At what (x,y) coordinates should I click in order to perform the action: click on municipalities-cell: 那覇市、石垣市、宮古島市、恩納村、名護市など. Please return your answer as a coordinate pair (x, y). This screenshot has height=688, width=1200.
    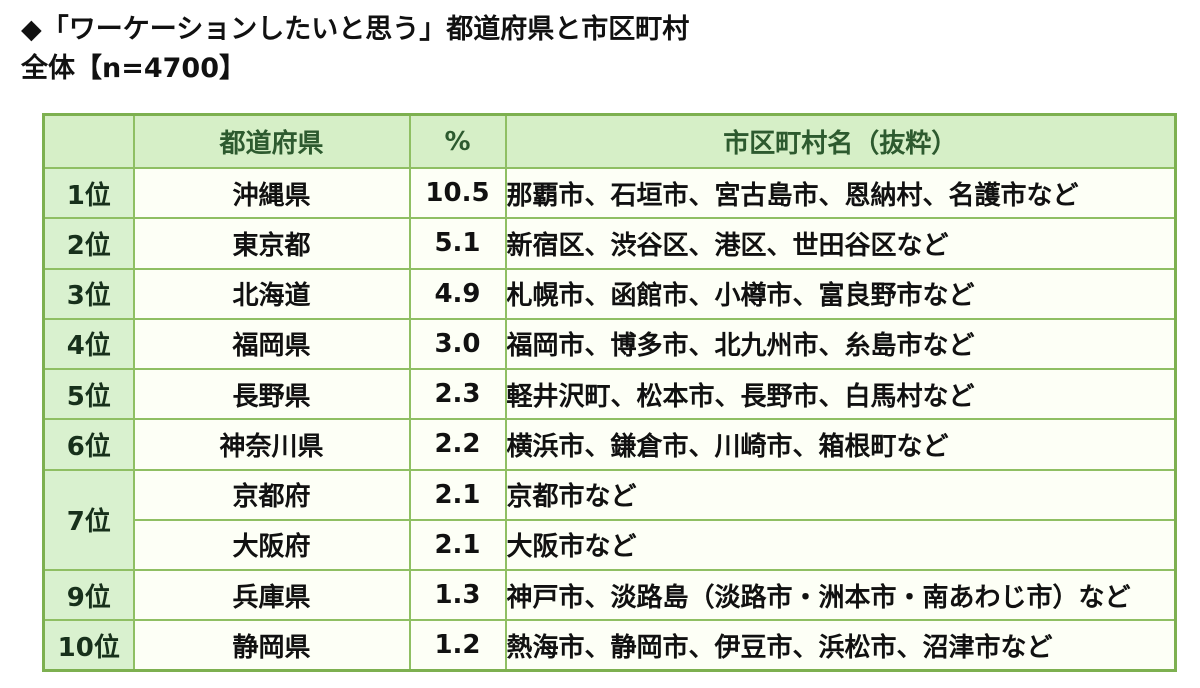
    Looking at the image, I should click on (840, 193).